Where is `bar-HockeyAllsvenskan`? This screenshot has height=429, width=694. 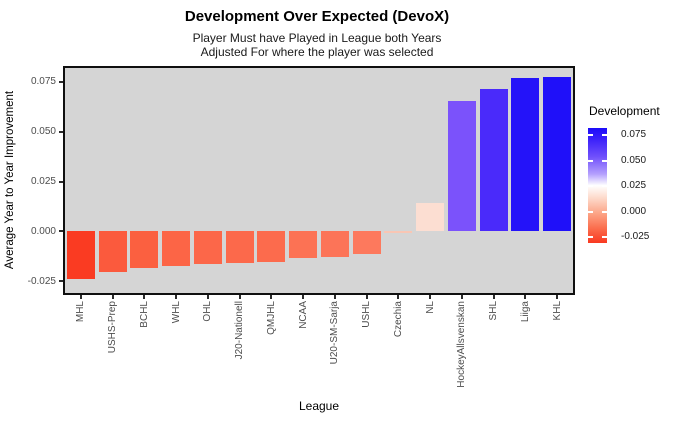 bar-HockeyAllsvenskan is located at coordinates (461, 166).